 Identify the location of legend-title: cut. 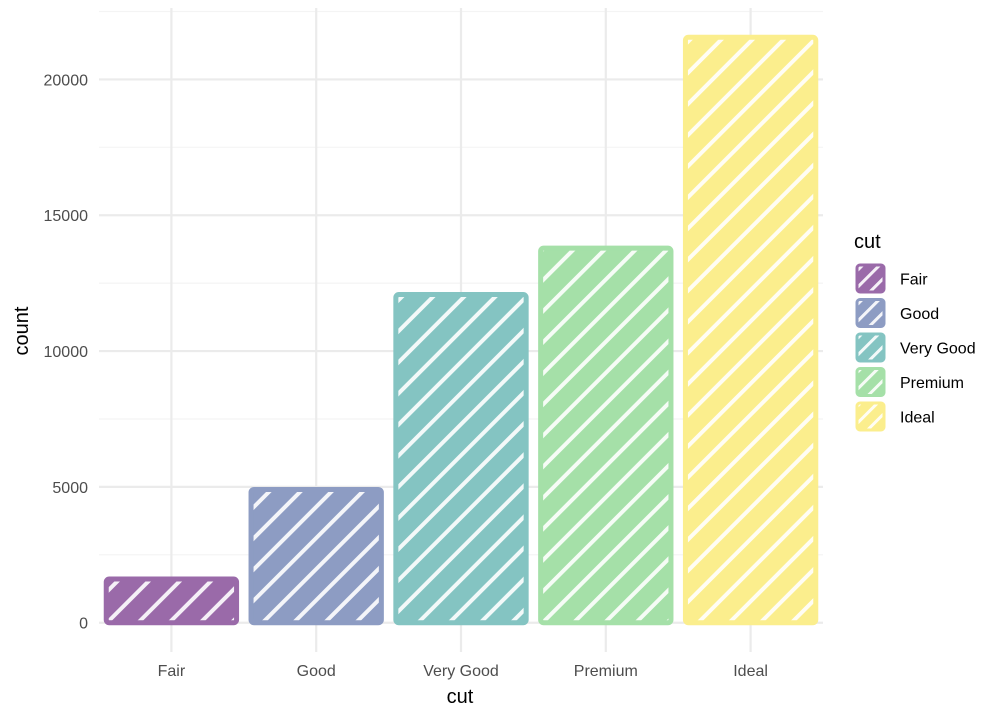
(867, 242).